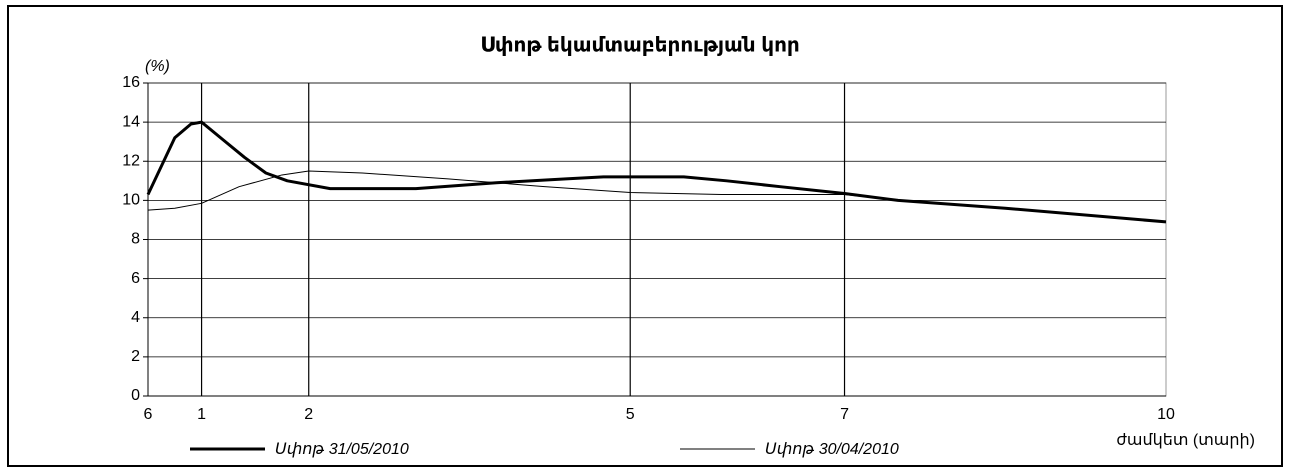 The width and height of the screenshot is (1290, 476). Describe the element at coordinates (157, 66) in the screenshot. I see `y-axis-label: (%)` at that location.